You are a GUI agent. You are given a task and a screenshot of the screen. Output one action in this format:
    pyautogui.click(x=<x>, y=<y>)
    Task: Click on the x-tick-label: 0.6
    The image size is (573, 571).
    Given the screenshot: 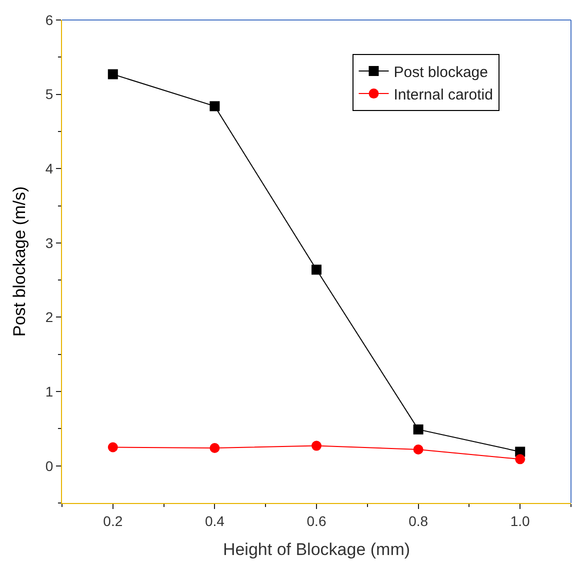 What is the action you would take?
    pyautogui.click(x=316, y=520)
    